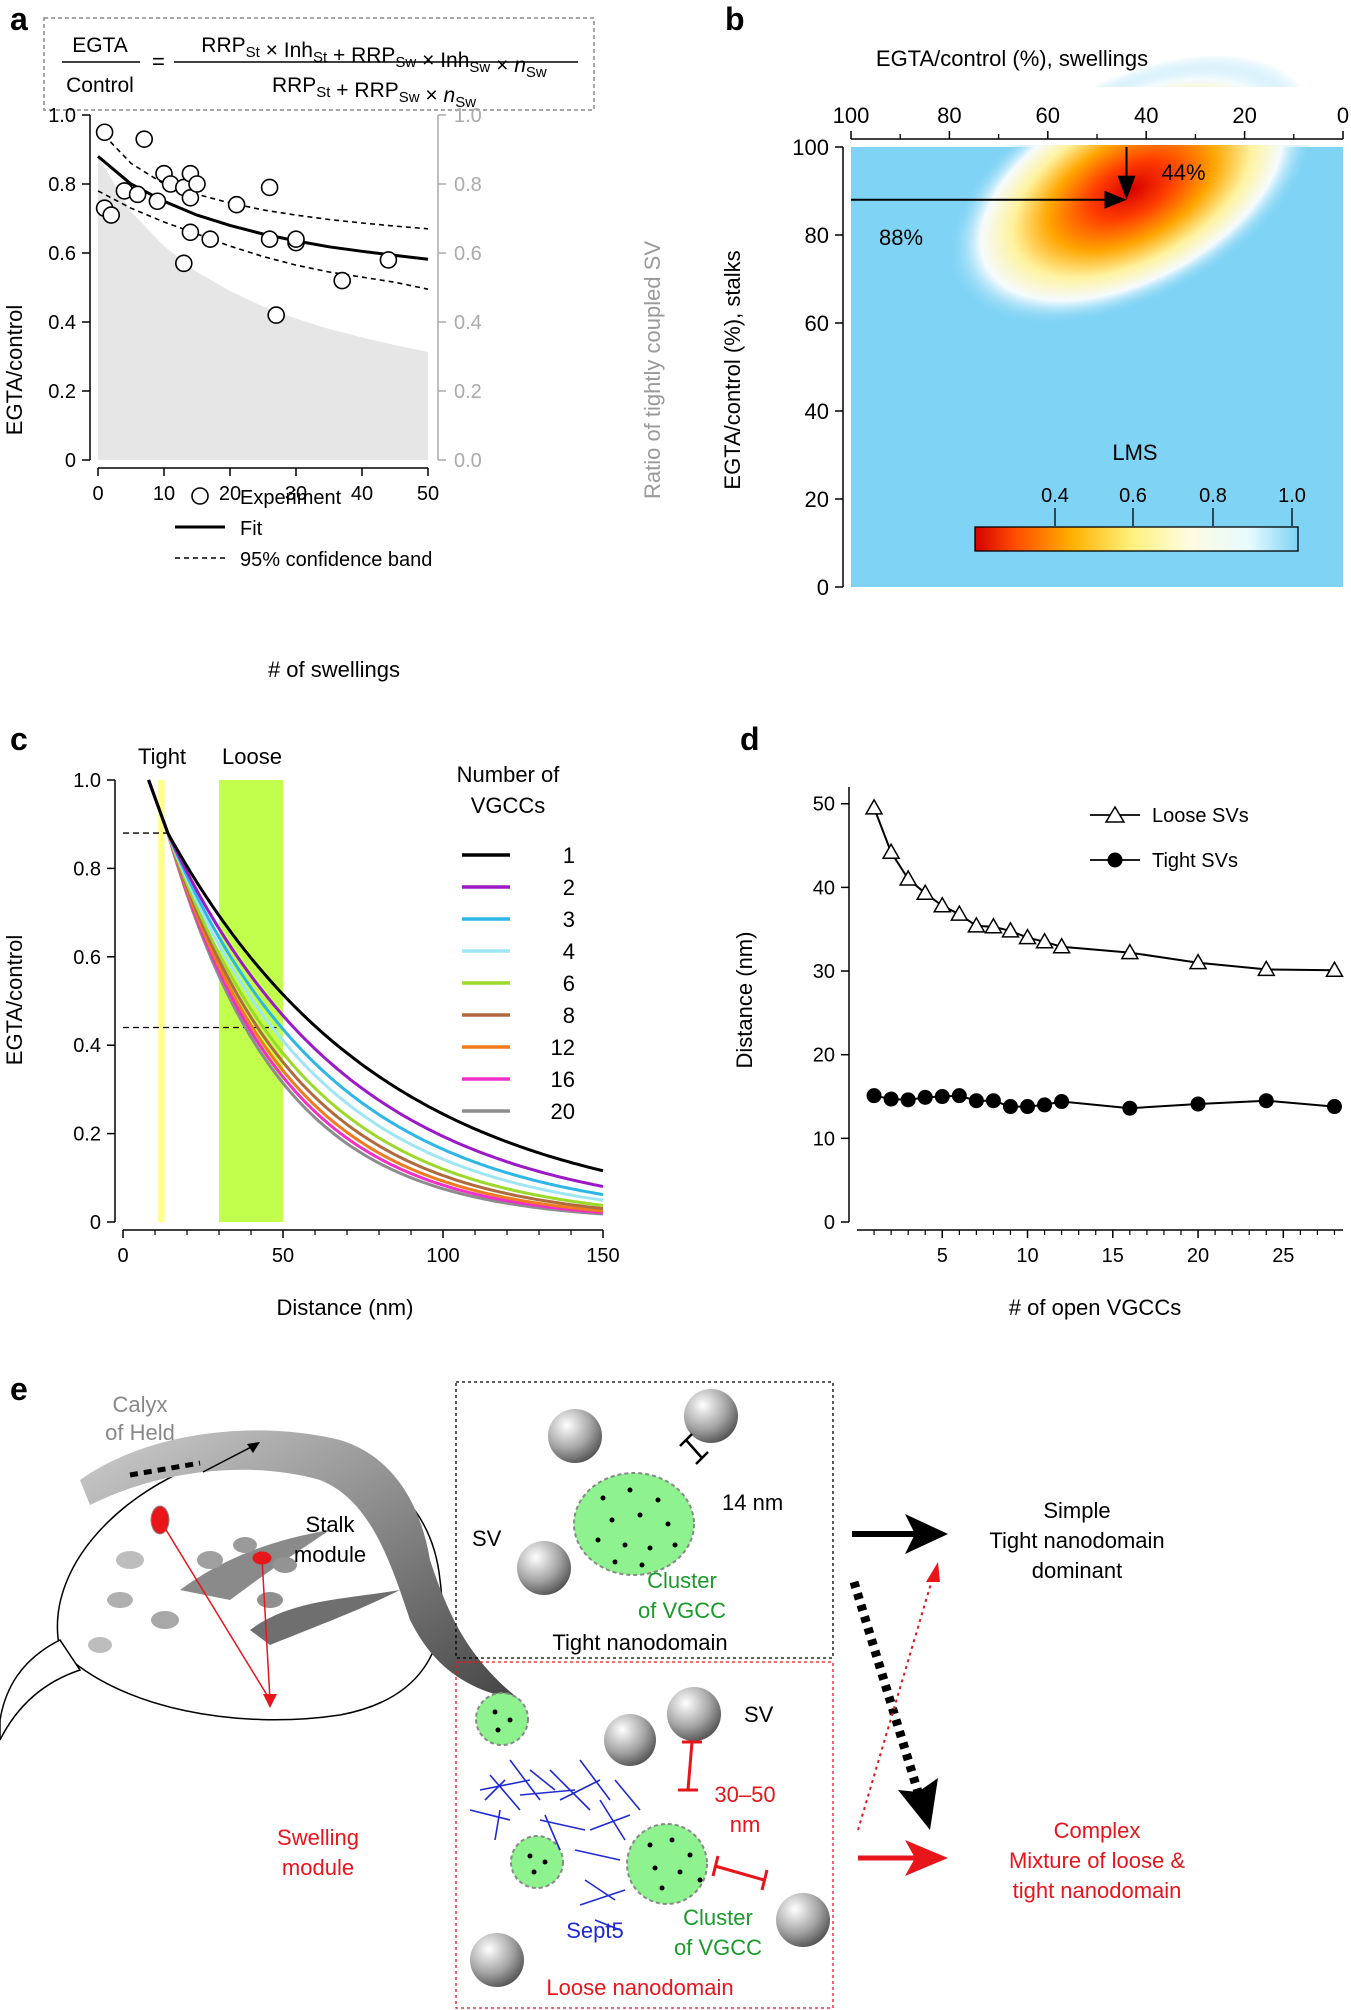  What do you see at coordinates (595, 1930) in the screenshot?
I see `sept5-label: Sept5` at bounding box center [595, 1930].